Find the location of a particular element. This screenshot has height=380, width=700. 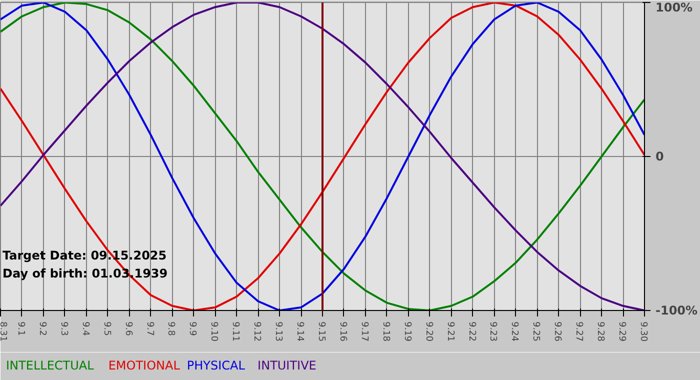

x-tick-label: 9.21 is located at coordinates (449, 332).